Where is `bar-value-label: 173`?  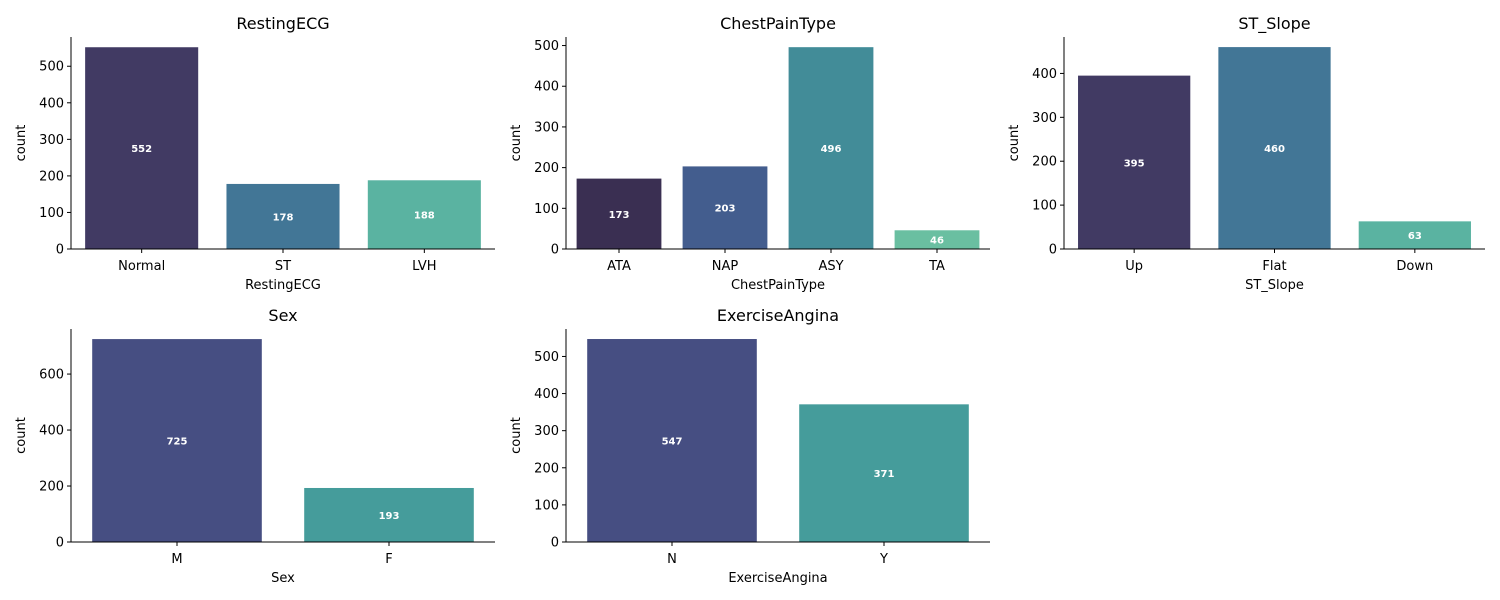
bar-value-label: 173 is located at coordinates (619, 215).